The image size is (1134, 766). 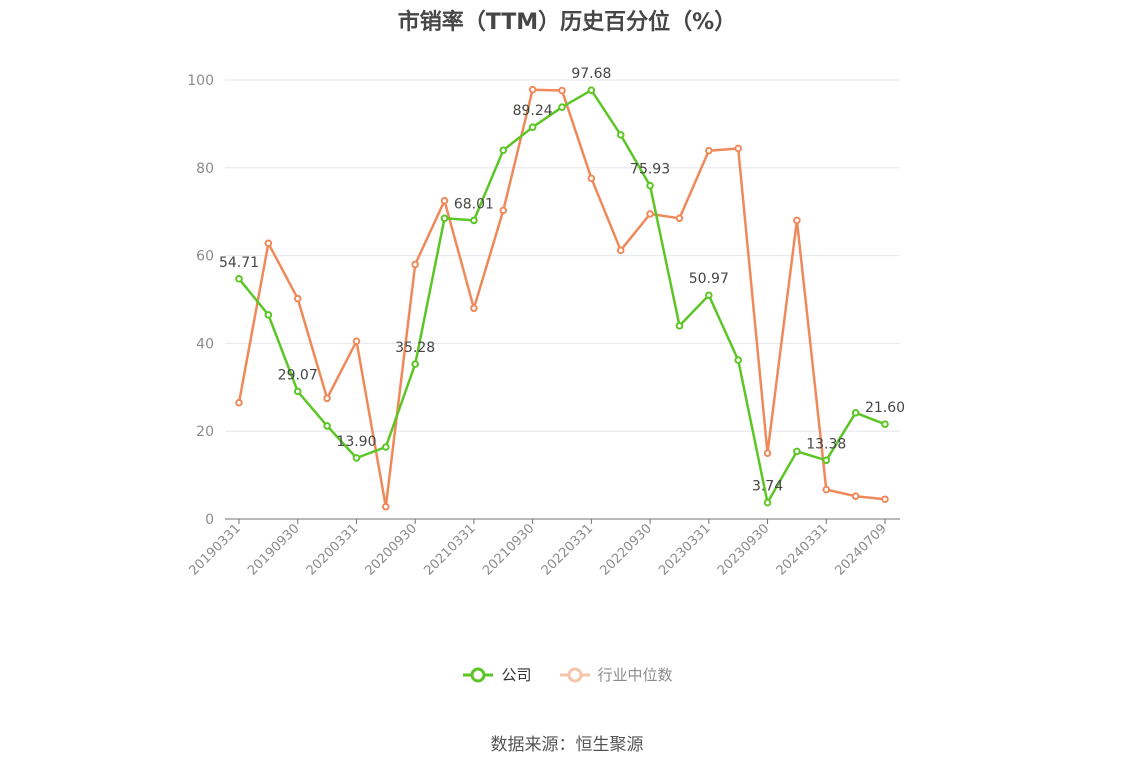 I want to click on x-tick-label-11: 20240709, so click(x=860, y=549).